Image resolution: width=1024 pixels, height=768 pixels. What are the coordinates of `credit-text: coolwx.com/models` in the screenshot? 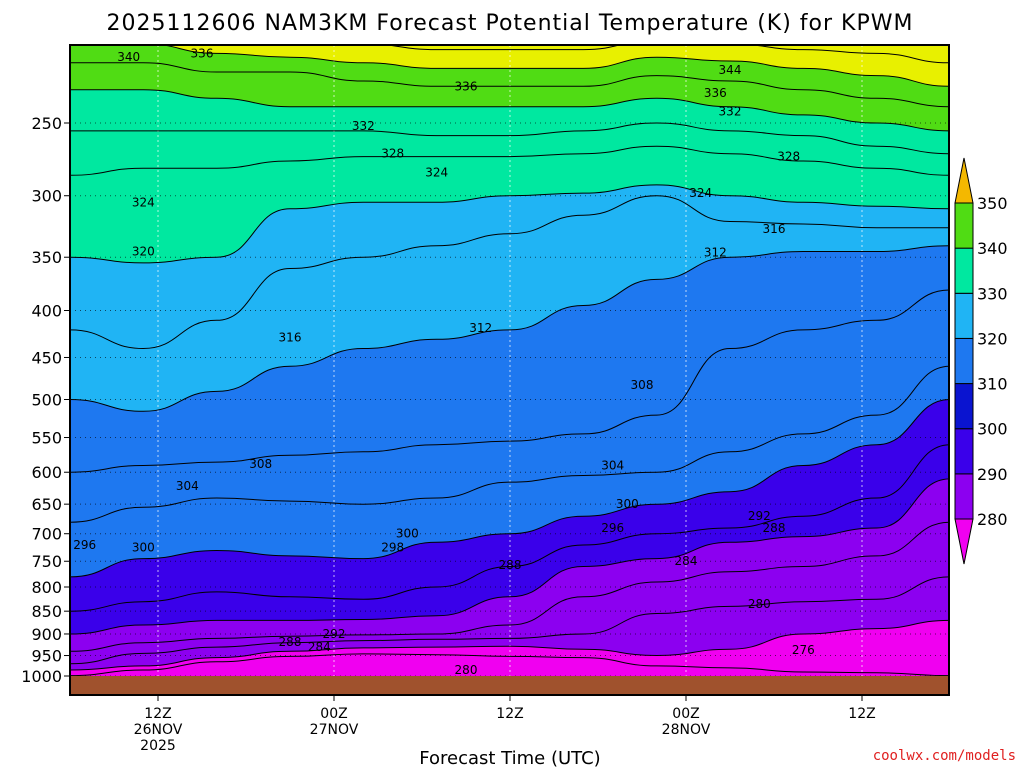 It's located at (944, 756).